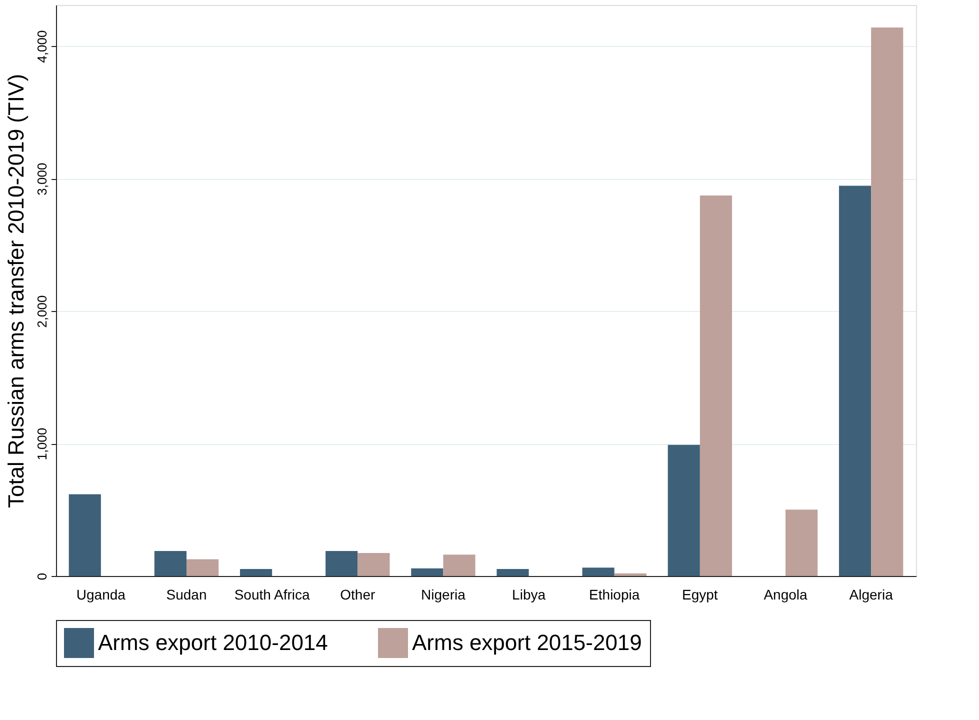 This screenshot has height=720, width=979. Describe the element at coordinates (614, 594) in the screenshot. I see `x-tick-label: Ethiopia` at that location.